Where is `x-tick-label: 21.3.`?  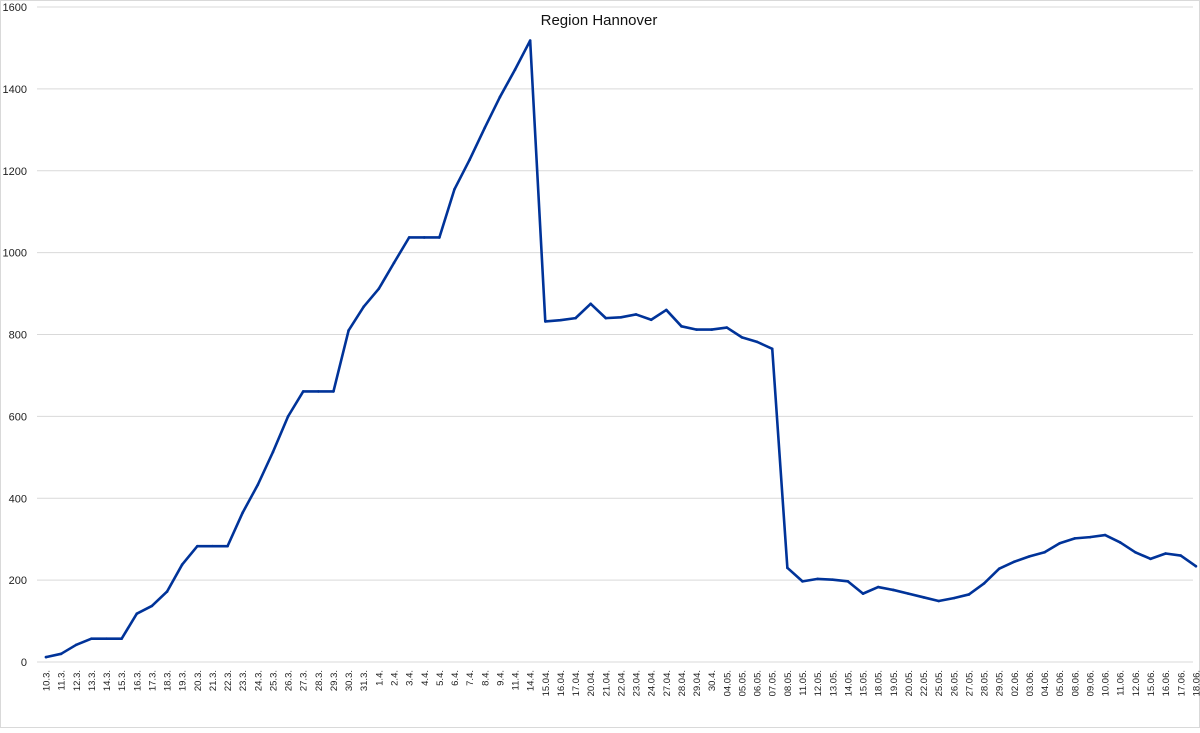
x-tick-label: 21.3. is located at coordinates (213, 680).